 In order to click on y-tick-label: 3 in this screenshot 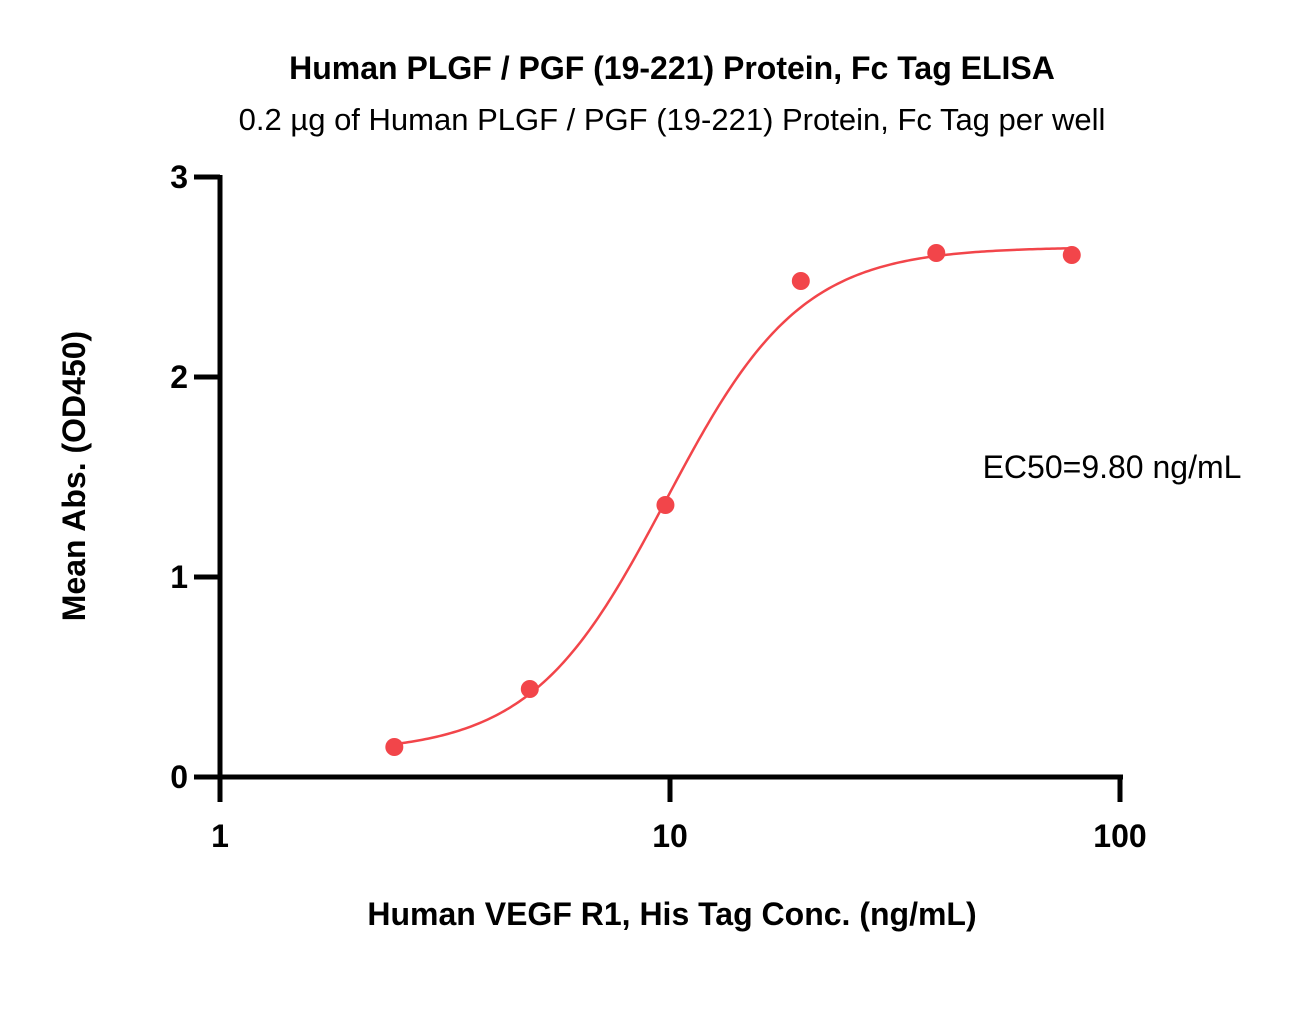, I will do `click(179, 177)`.